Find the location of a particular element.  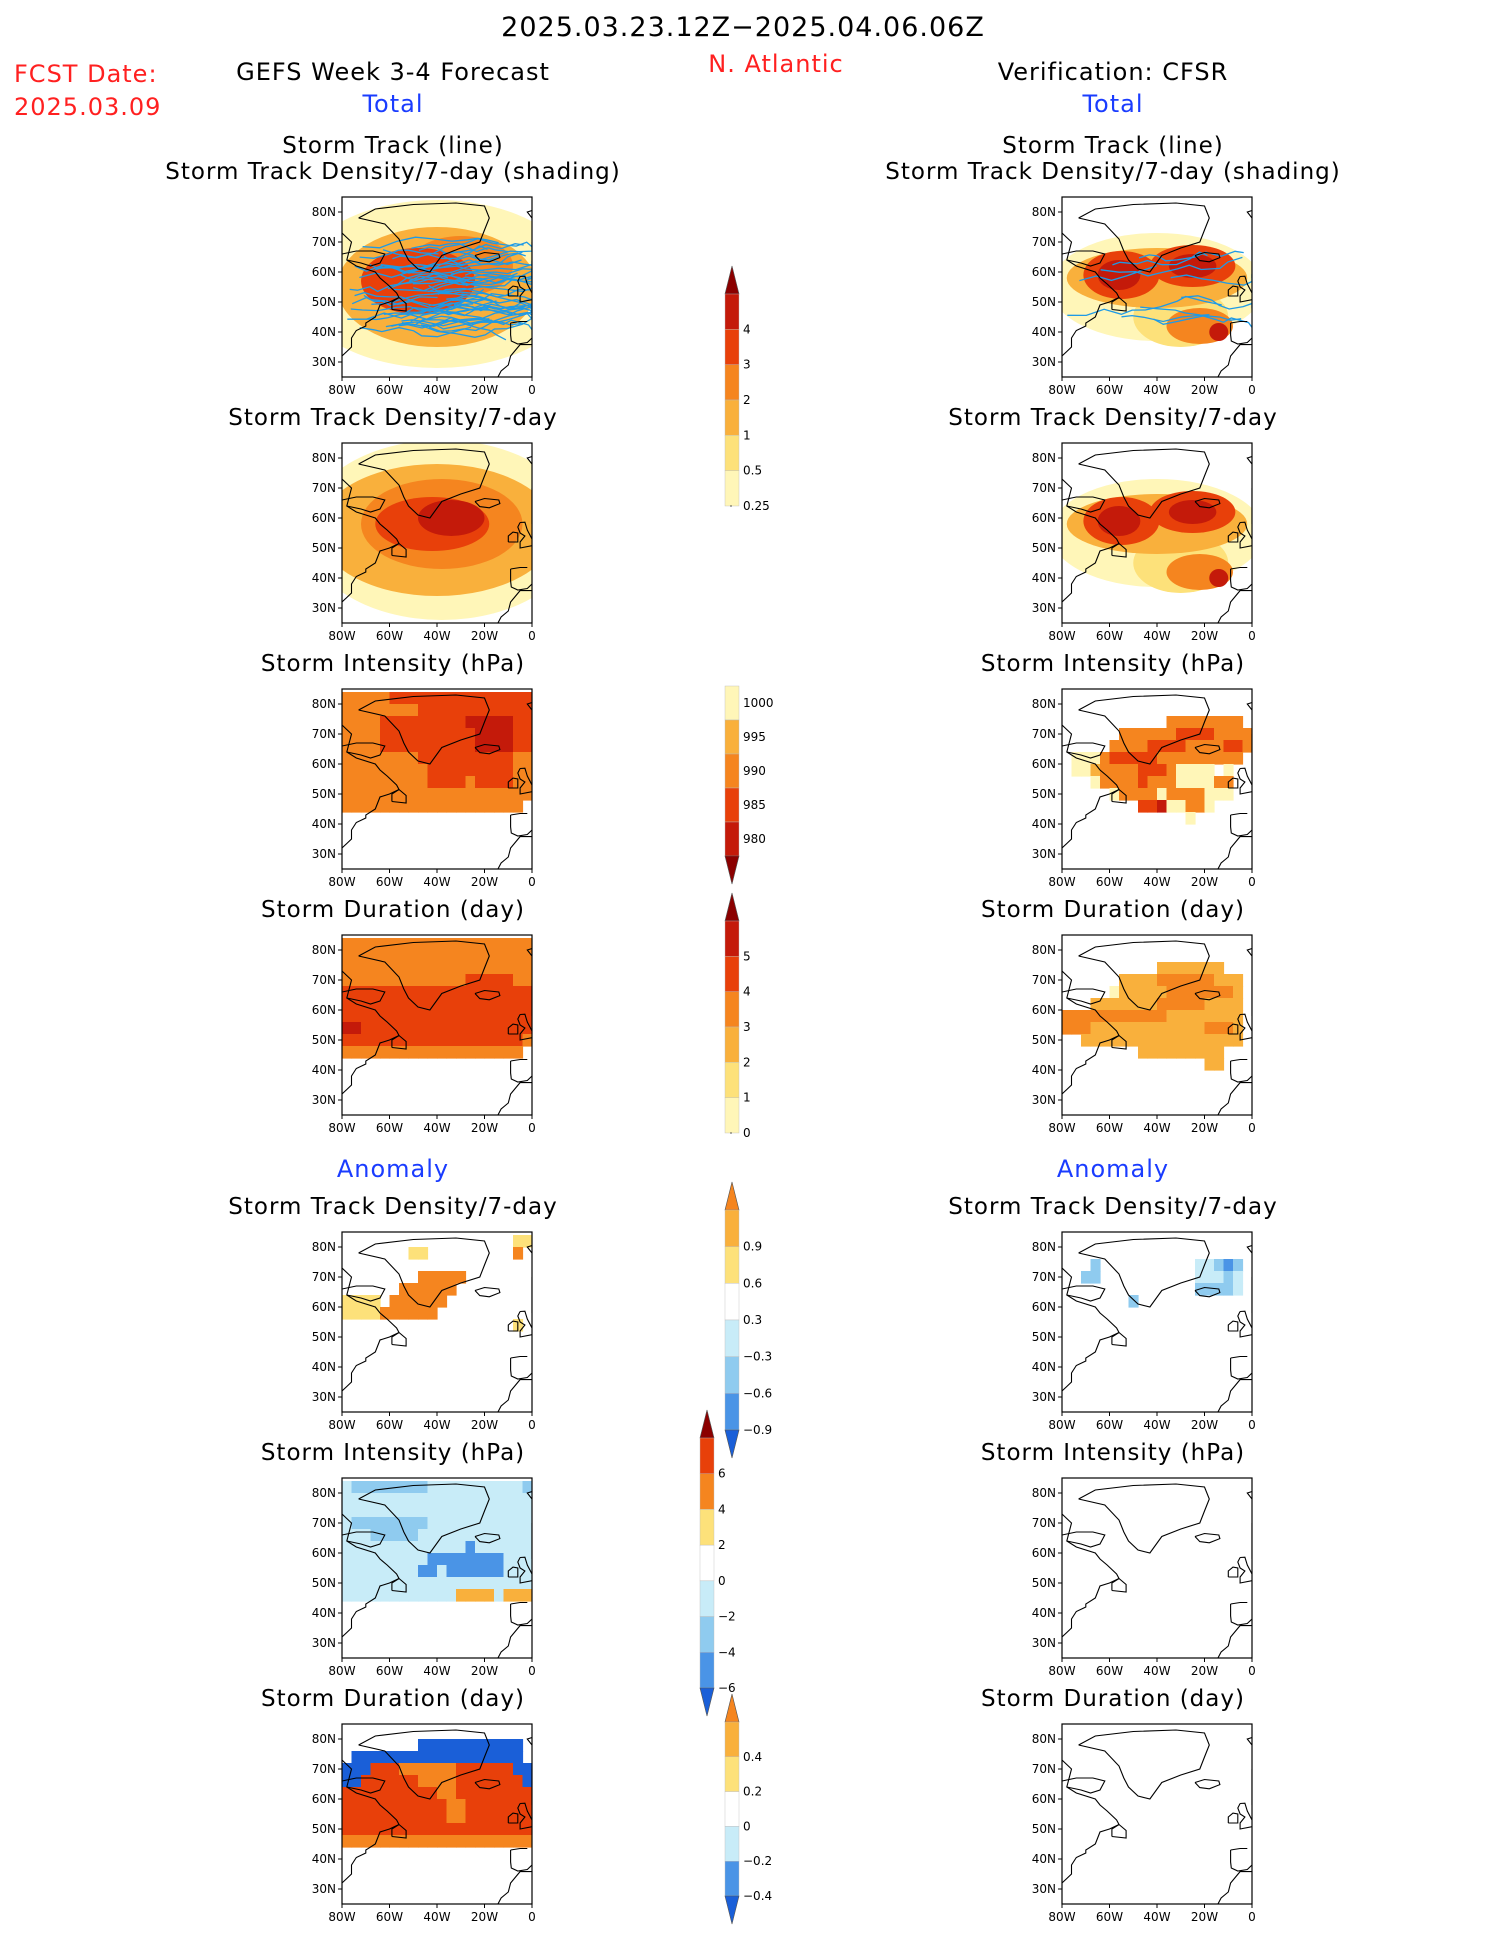

colorbar-top-triangle is located at coordinates (732, 280).